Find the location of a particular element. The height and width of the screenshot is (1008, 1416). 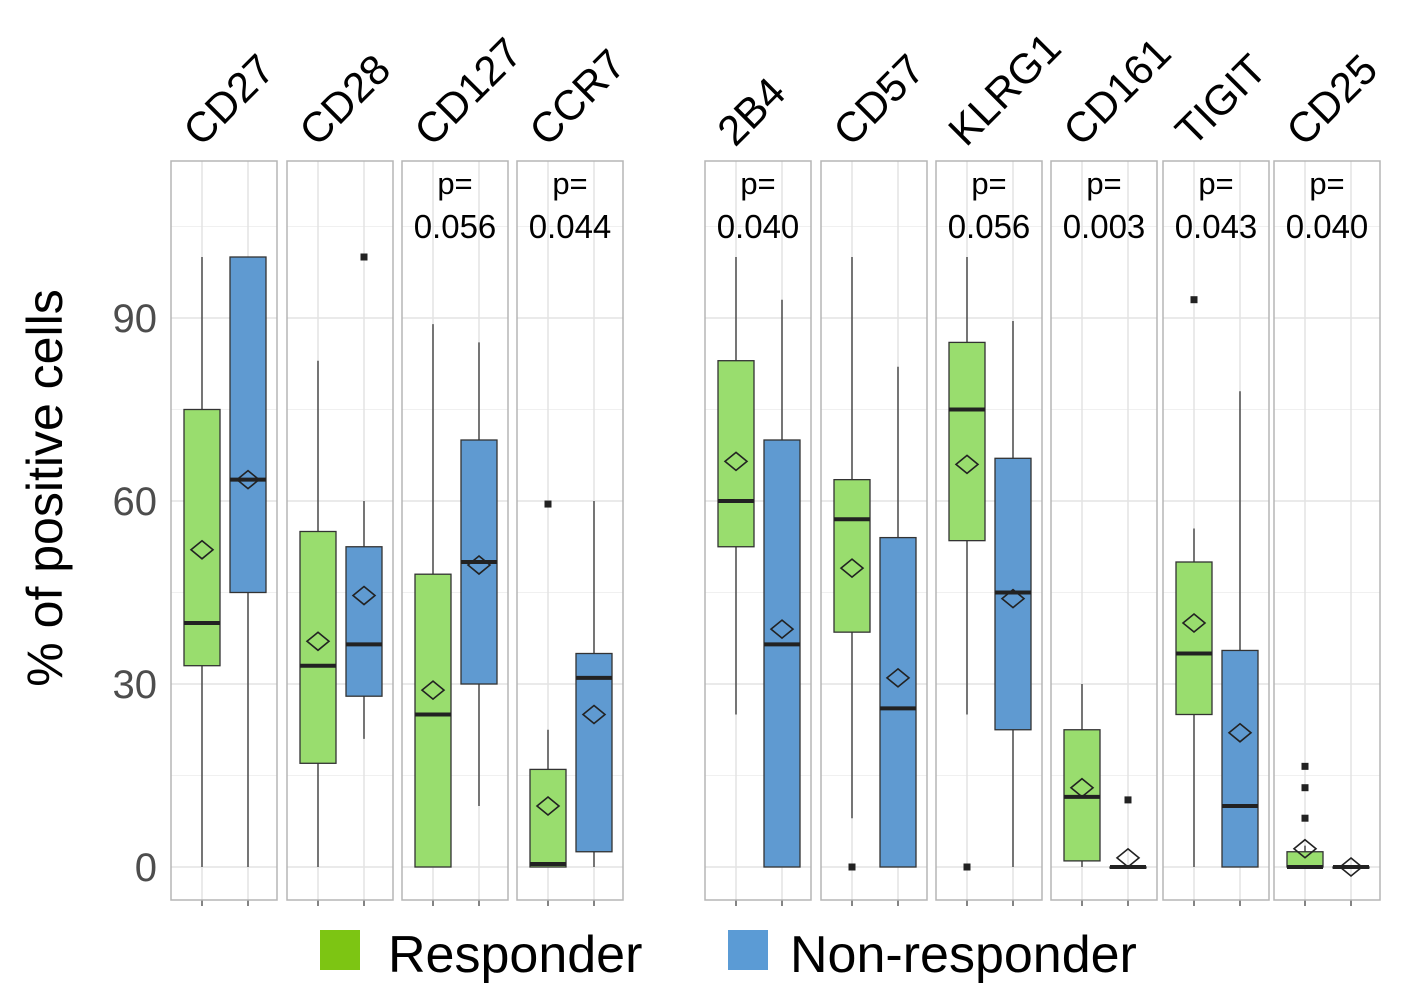

marker-label: CD27 is located at coordinates (228, 99).